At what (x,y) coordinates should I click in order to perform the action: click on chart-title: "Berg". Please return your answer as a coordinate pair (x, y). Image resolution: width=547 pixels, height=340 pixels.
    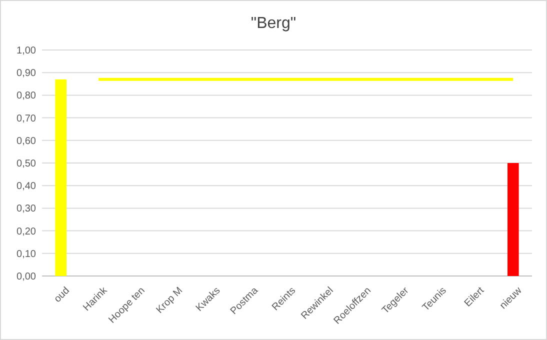
    Looking at the image, I should click on (273, 23).